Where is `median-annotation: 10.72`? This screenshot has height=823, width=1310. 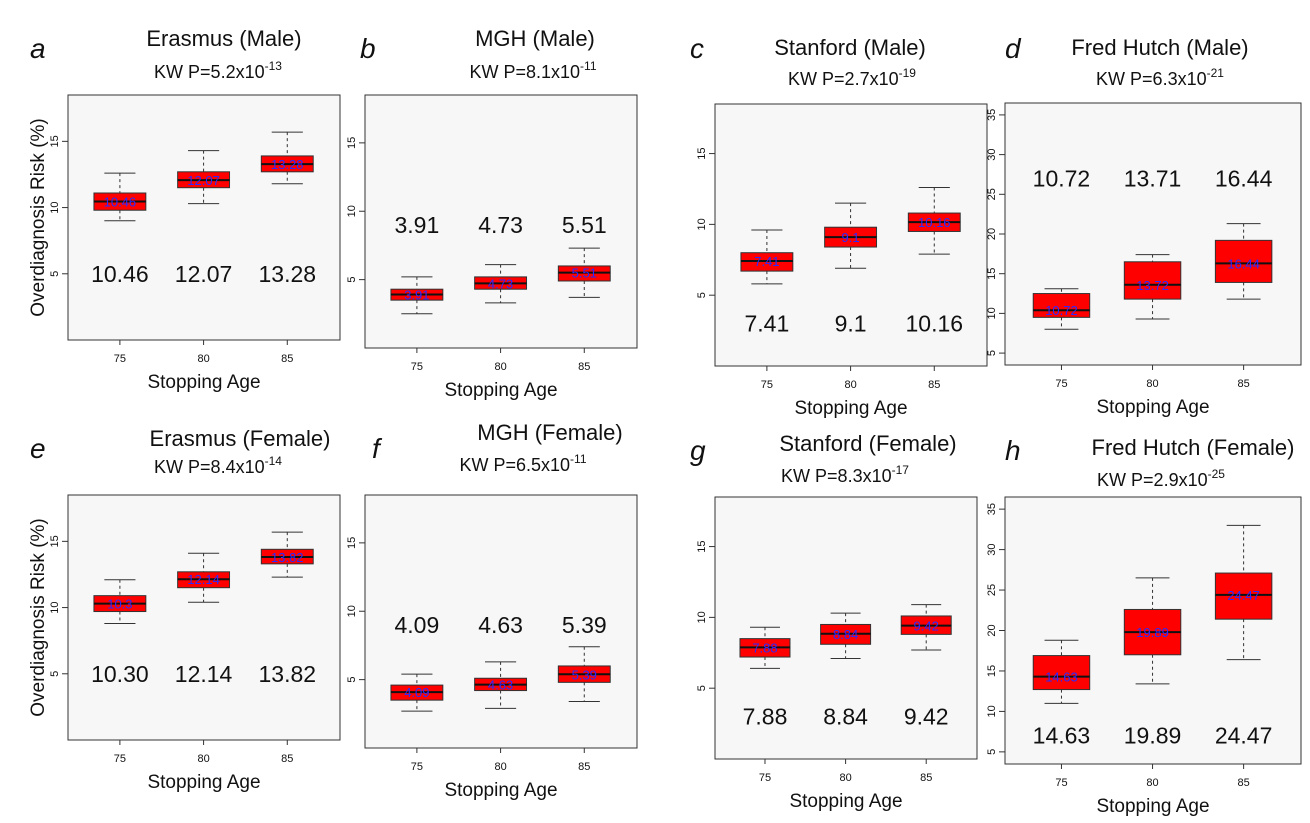
median-annotation: 10.72 is located at coordinates (1062, 178).